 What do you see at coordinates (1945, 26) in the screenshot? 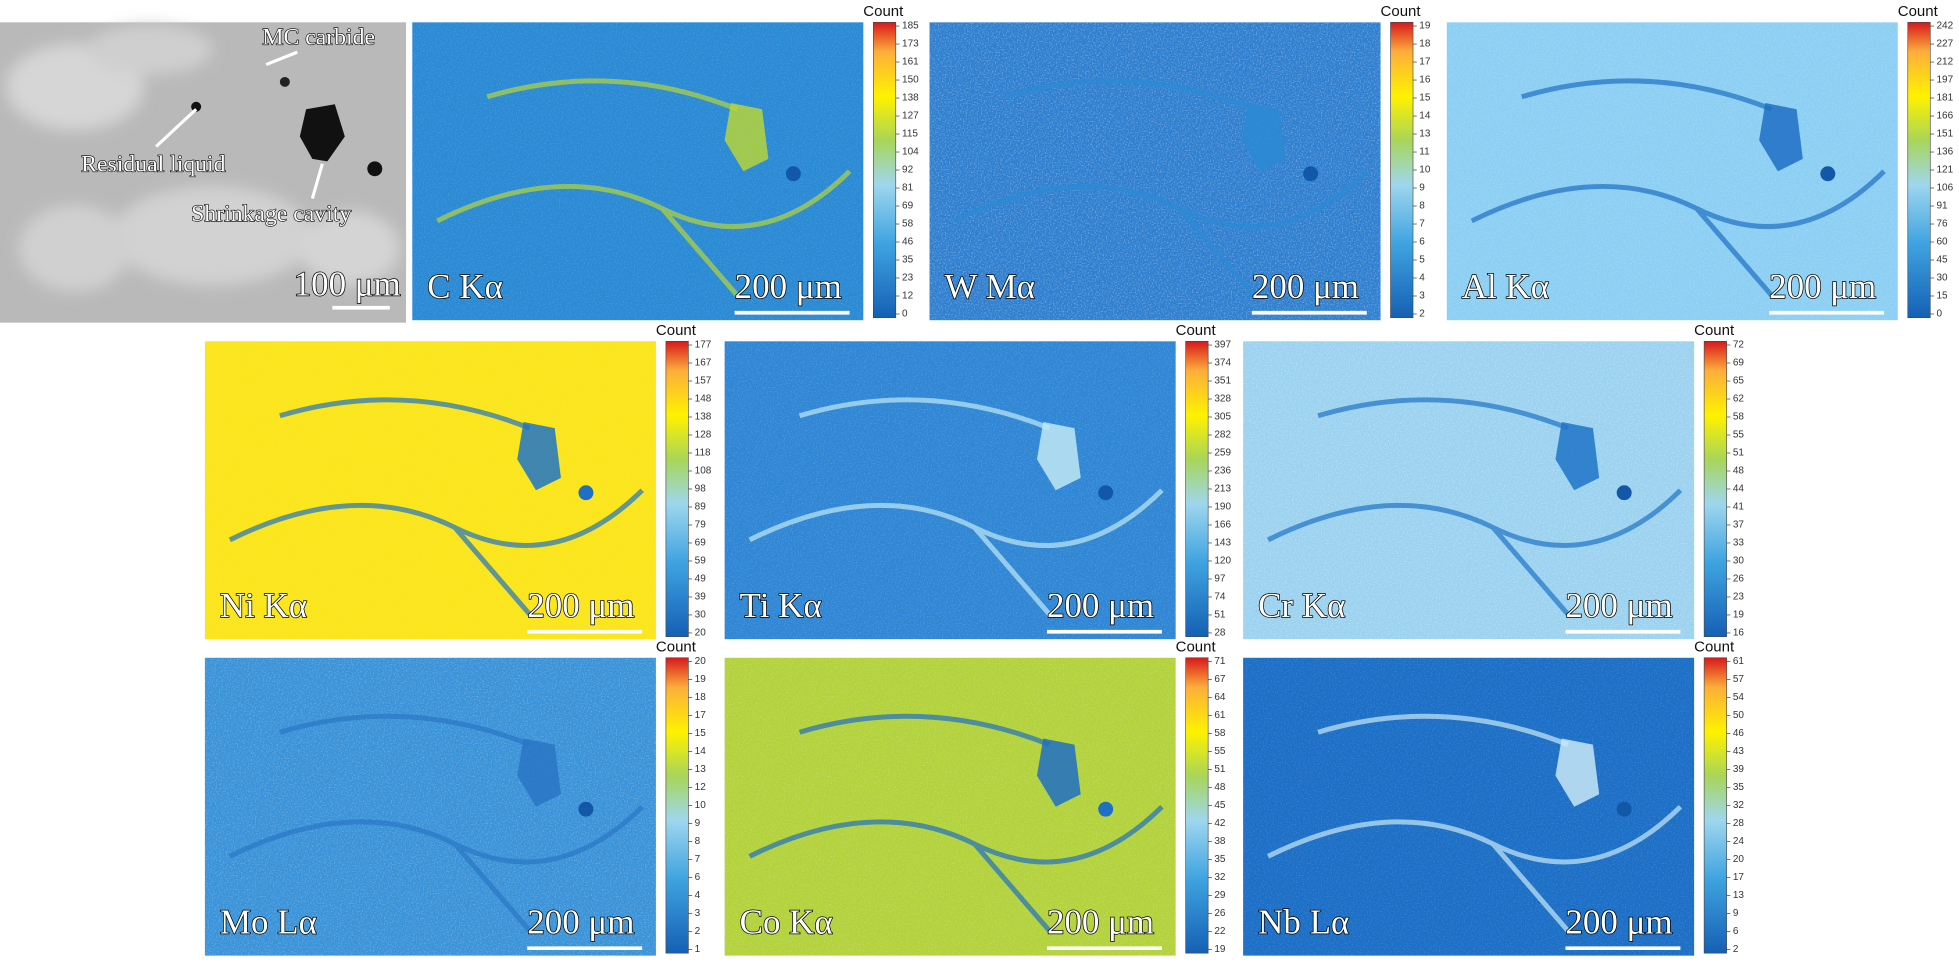
I see `colorbar-tick-label: 242` at bounding box center [1945, 26].